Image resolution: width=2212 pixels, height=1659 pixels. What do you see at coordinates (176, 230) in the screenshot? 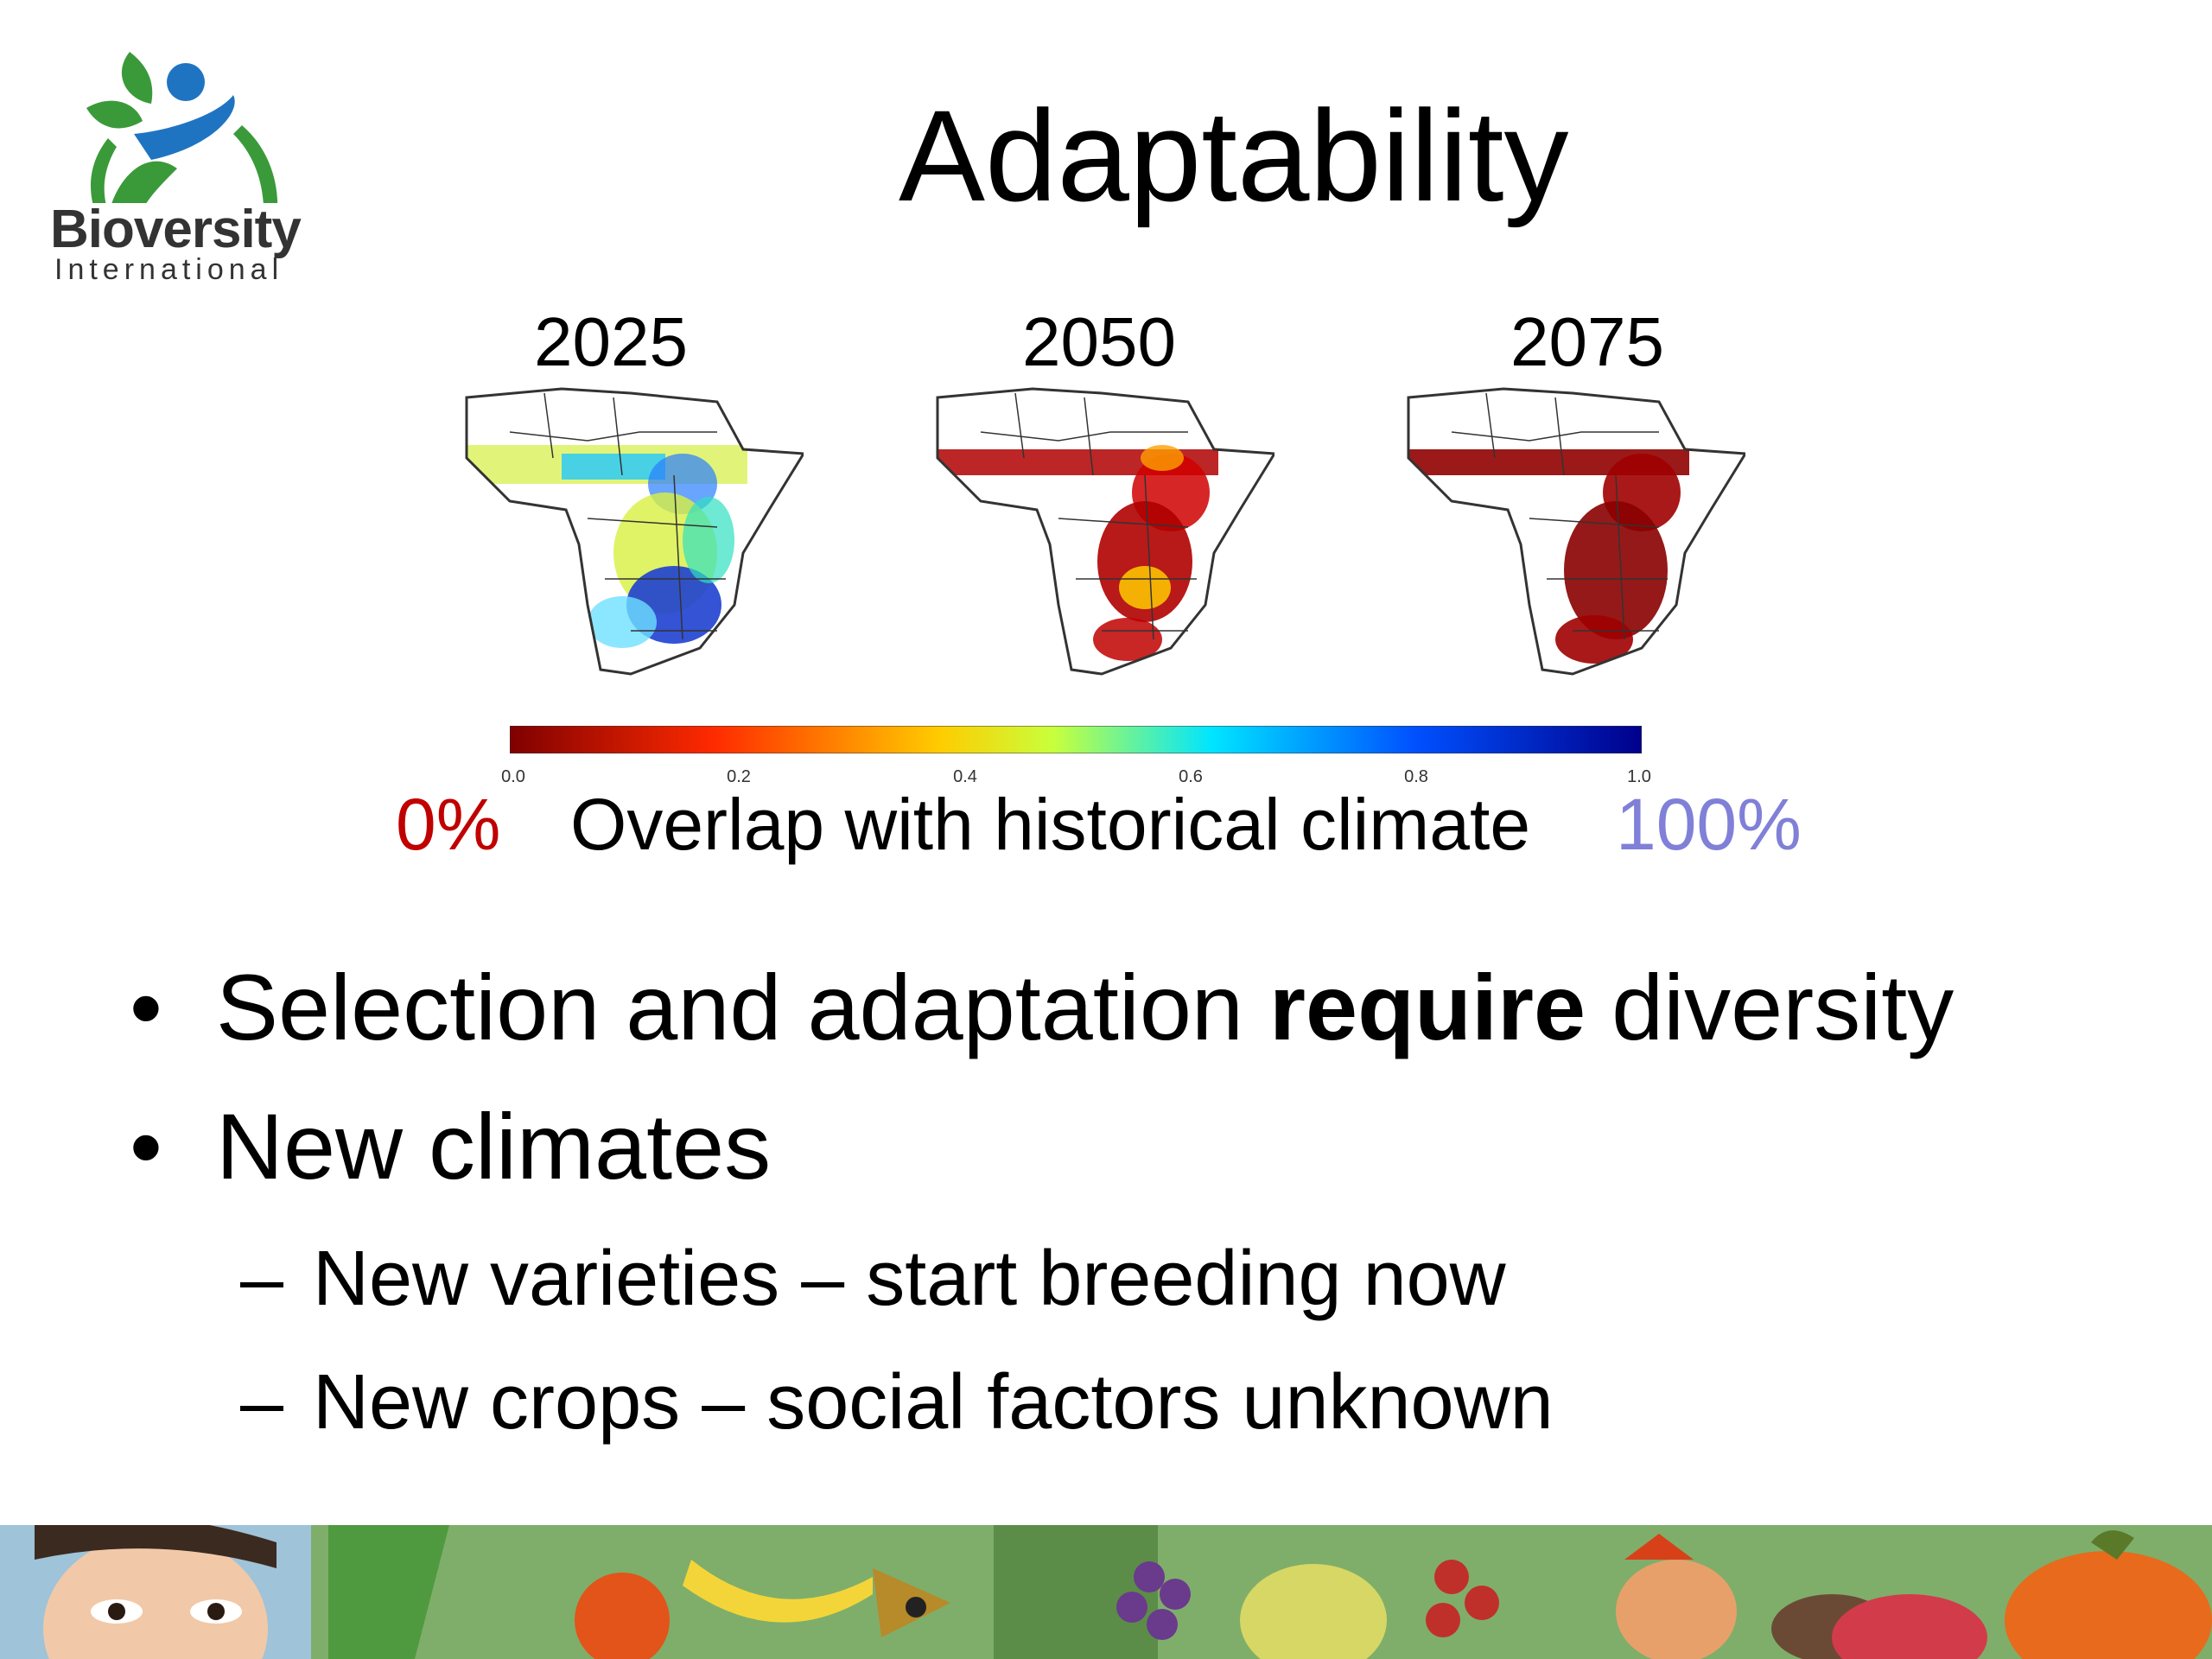
I see `logo-wordmark: Bioversity` at bounding box center [176, 230].